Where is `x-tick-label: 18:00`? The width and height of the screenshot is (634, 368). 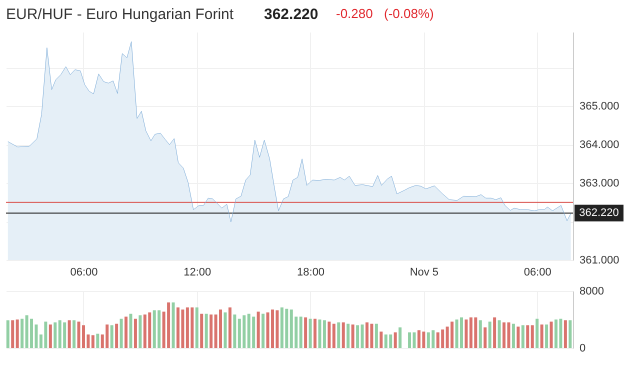 x-tick-label: 18:00 is located at coordinates (311, 272).